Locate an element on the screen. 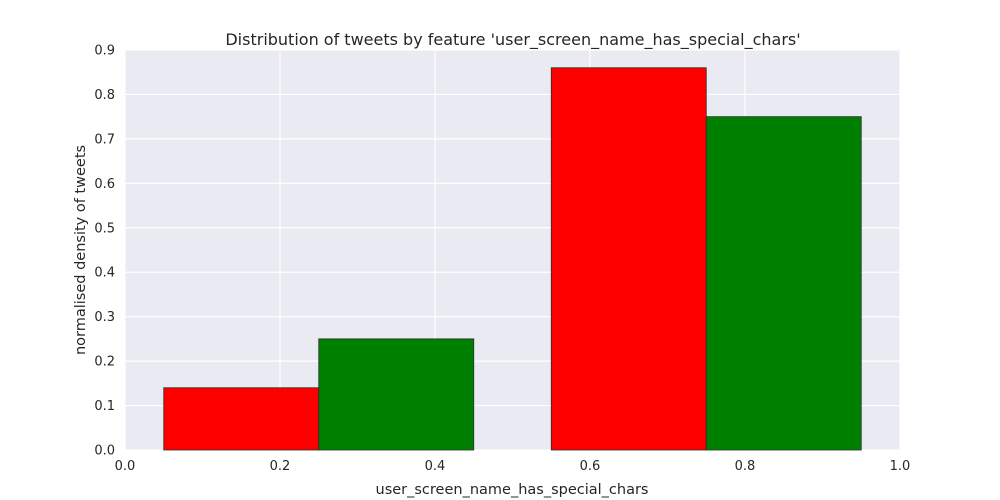  y-tick-label: 0.8 is located at coordinates (104, 95).